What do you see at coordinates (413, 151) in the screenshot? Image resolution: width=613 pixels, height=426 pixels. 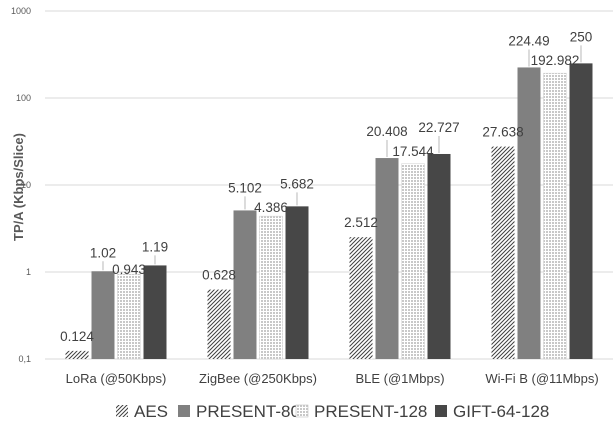 I see `data-label: 17.544` at bounding box center [413, 151].